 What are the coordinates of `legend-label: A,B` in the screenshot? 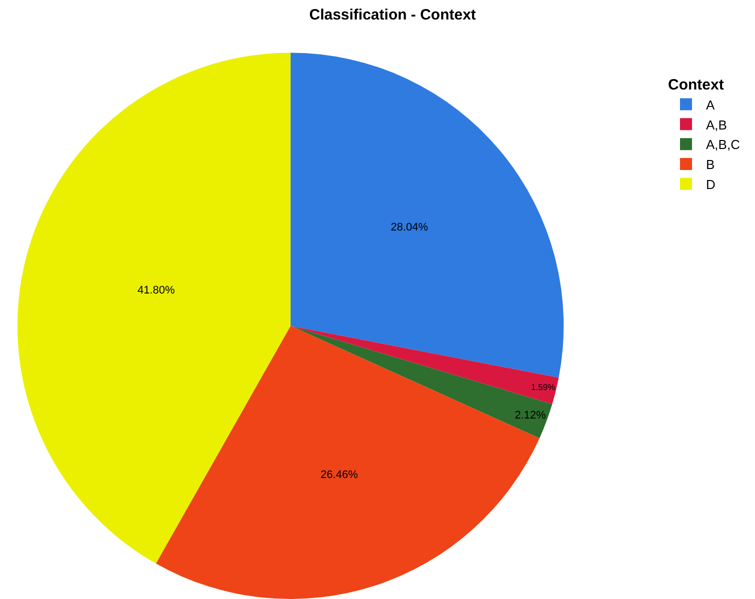 It's located at (716, 124).